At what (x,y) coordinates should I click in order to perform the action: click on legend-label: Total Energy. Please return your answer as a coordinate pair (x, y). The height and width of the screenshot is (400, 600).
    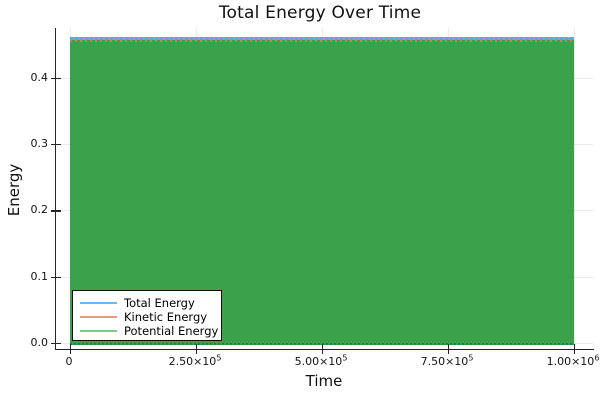
    Looking at the image, I should click on (159, 303).